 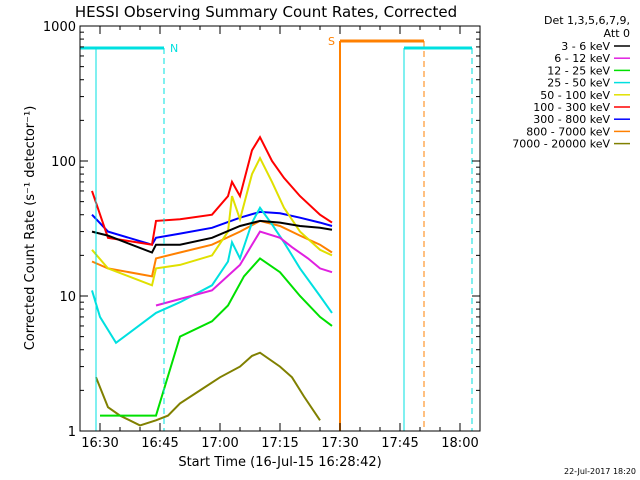 What do you see at coordinates (159, 443) in the screenshot?
I see `x-tick-label: 16:45` at bounding box center [159, 443].